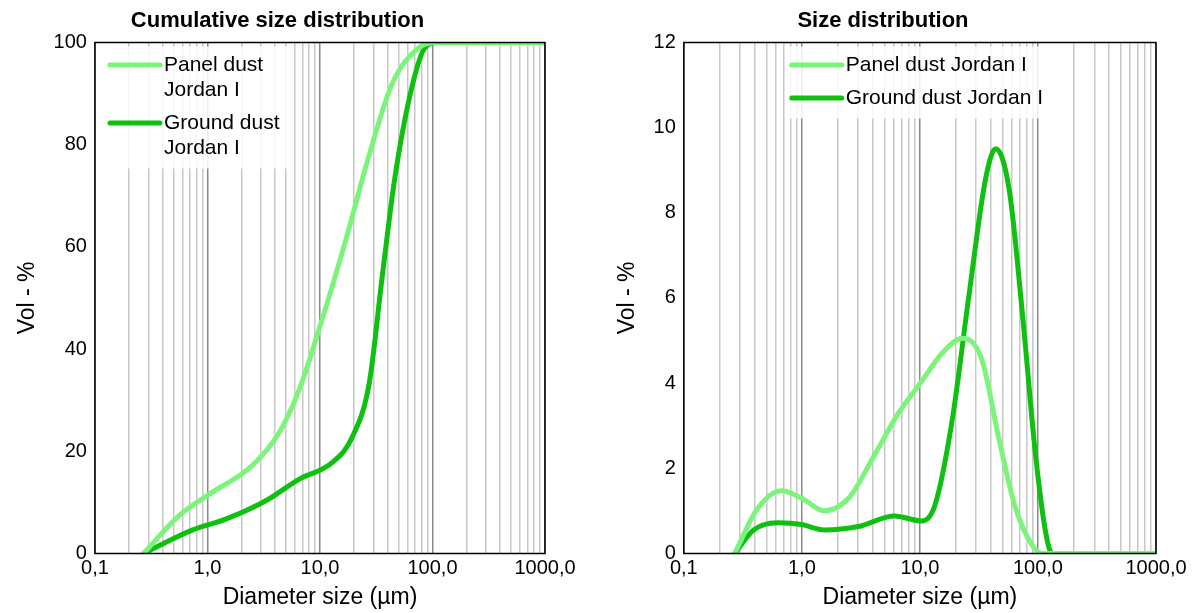  I want to click on y-tick-label: 60, so click(75, 245).